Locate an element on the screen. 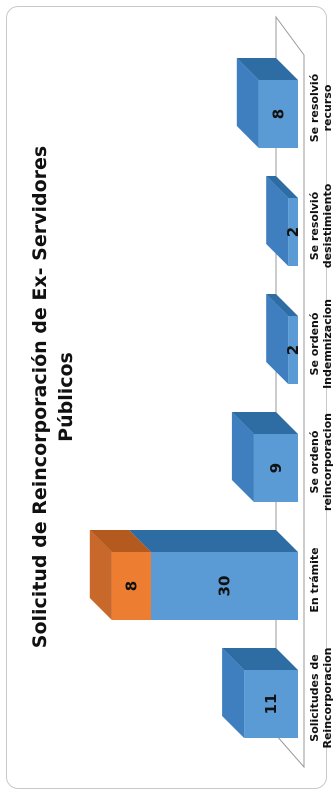 This screenshot has width=335, height=797. bar-segment: 30 is located at coordinates (213, 575).